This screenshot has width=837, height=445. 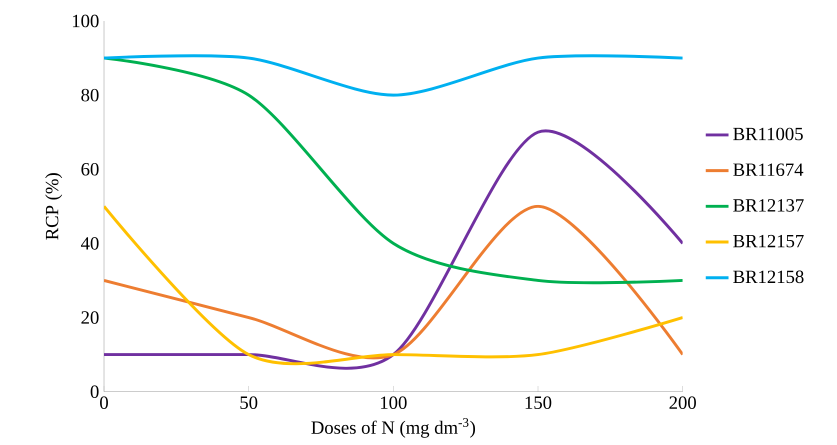 What do you see at coordinates (94, 391) in the screenshot?
I see `y-tick-label: 0` at bounding box center [94, 391].